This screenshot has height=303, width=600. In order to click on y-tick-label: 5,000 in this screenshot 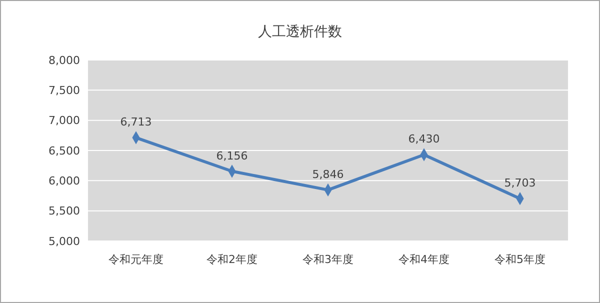, I will do `click(64, 241)`.